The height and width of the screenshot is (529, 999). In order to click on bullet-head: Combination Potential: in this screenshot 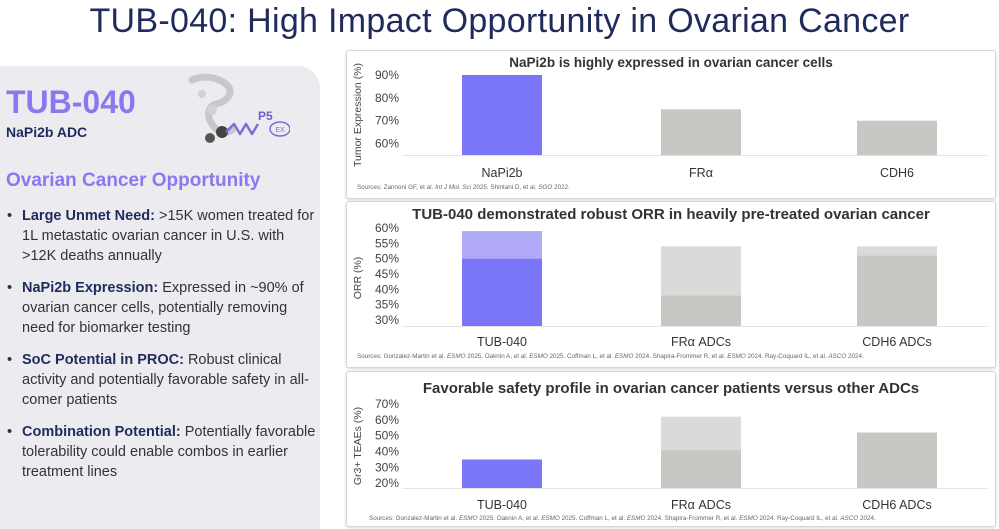, I will do `click(101, 432)`.